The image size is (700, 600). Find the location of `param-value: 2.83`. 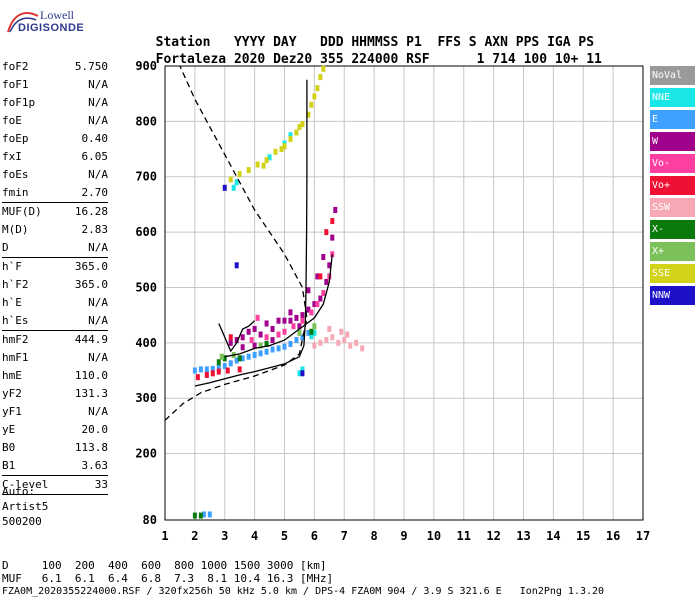

param-value: 2.83 is located at coordinates (95, 229).